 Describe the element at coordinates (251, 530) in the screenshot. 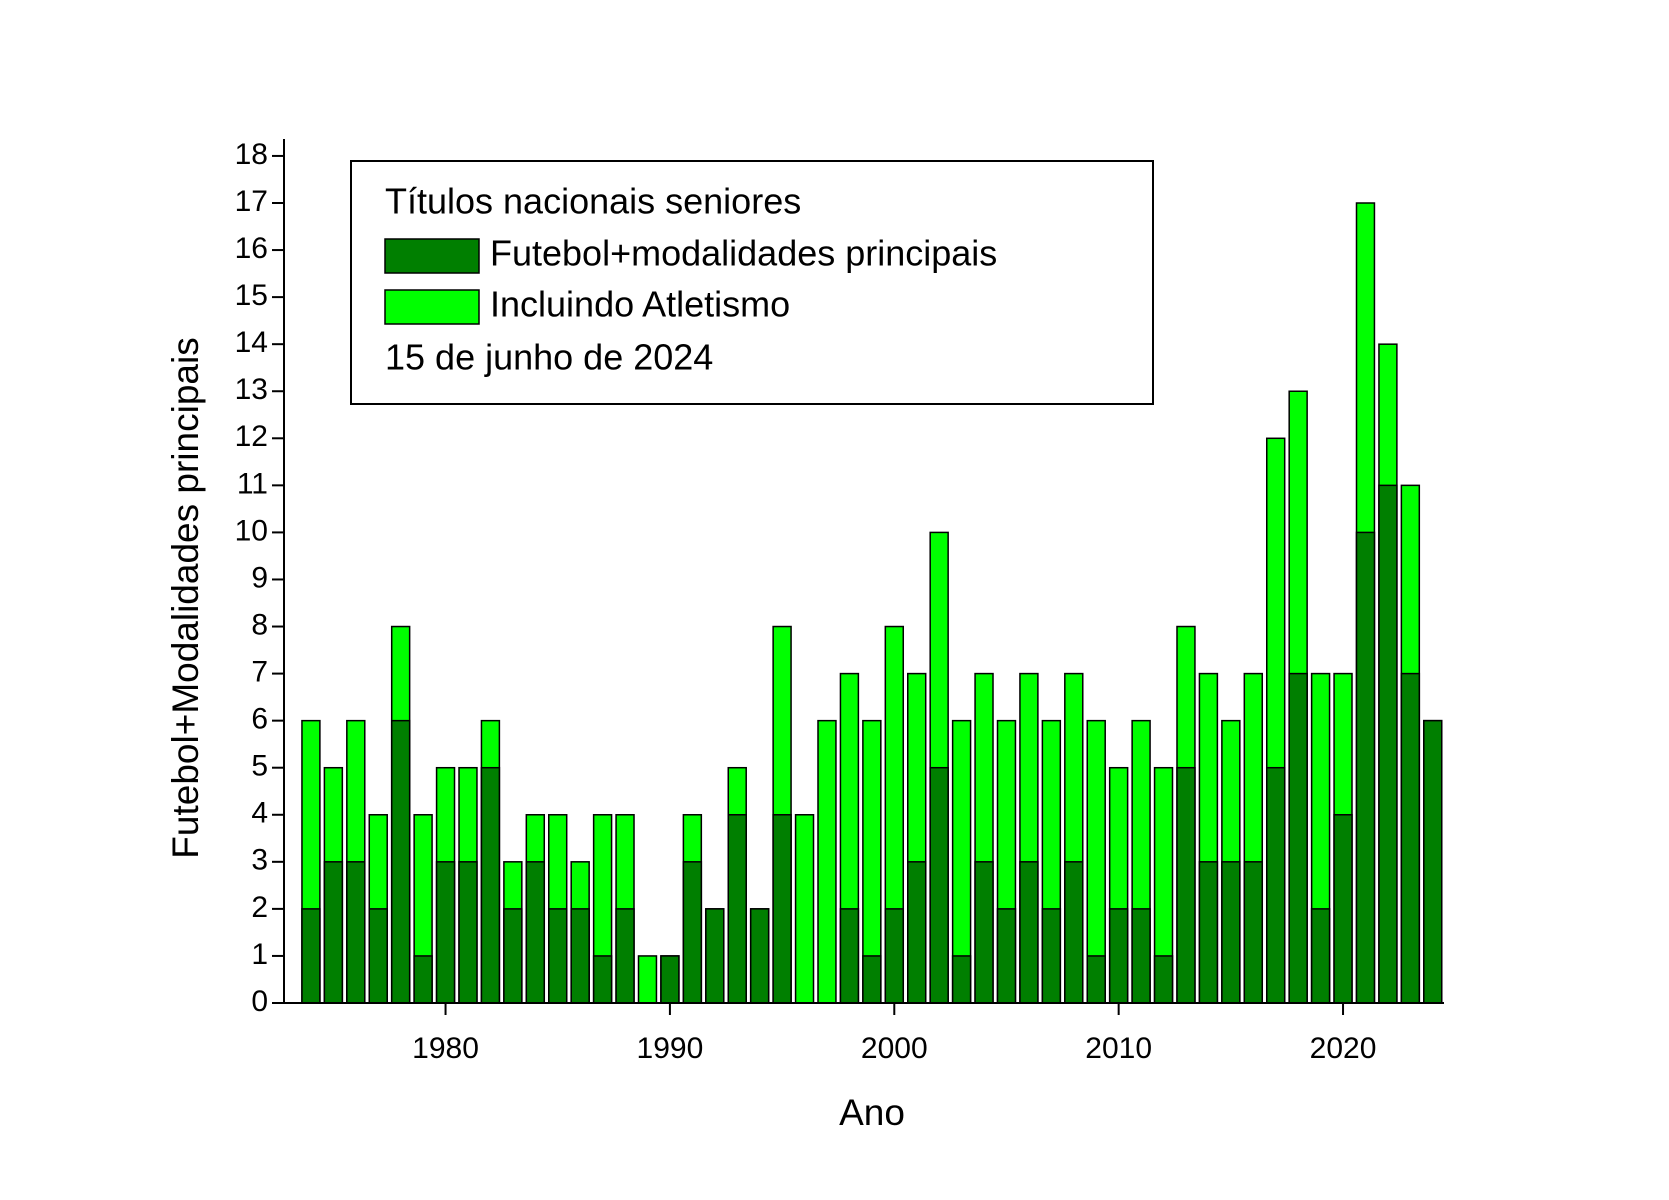

I see `y-tick-label: 10` at that location.